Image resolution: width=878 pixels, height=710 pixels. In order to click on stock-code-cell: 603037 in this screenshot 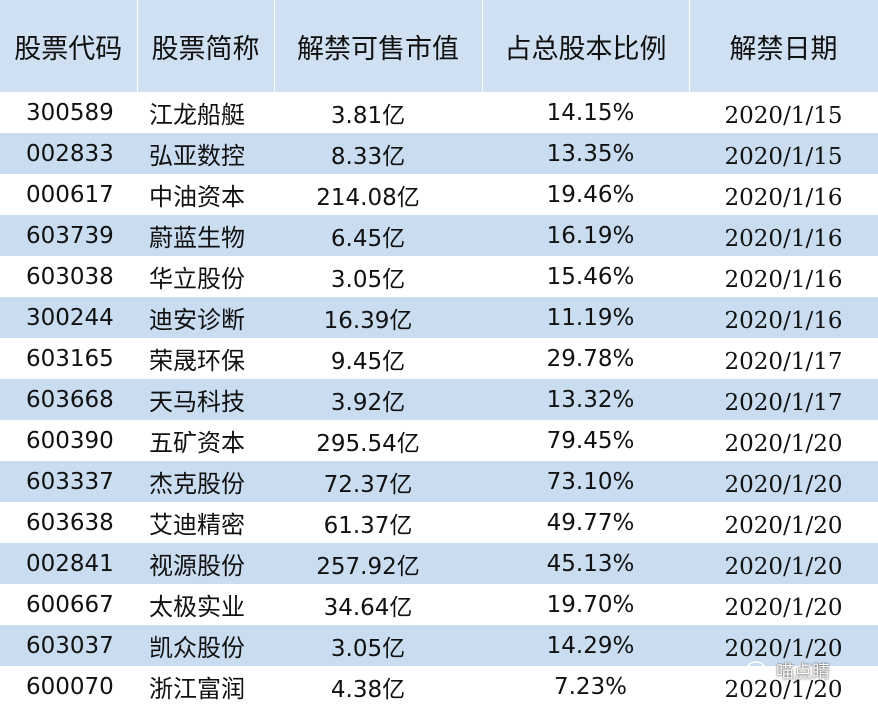, I will do `click(70, 645)`.